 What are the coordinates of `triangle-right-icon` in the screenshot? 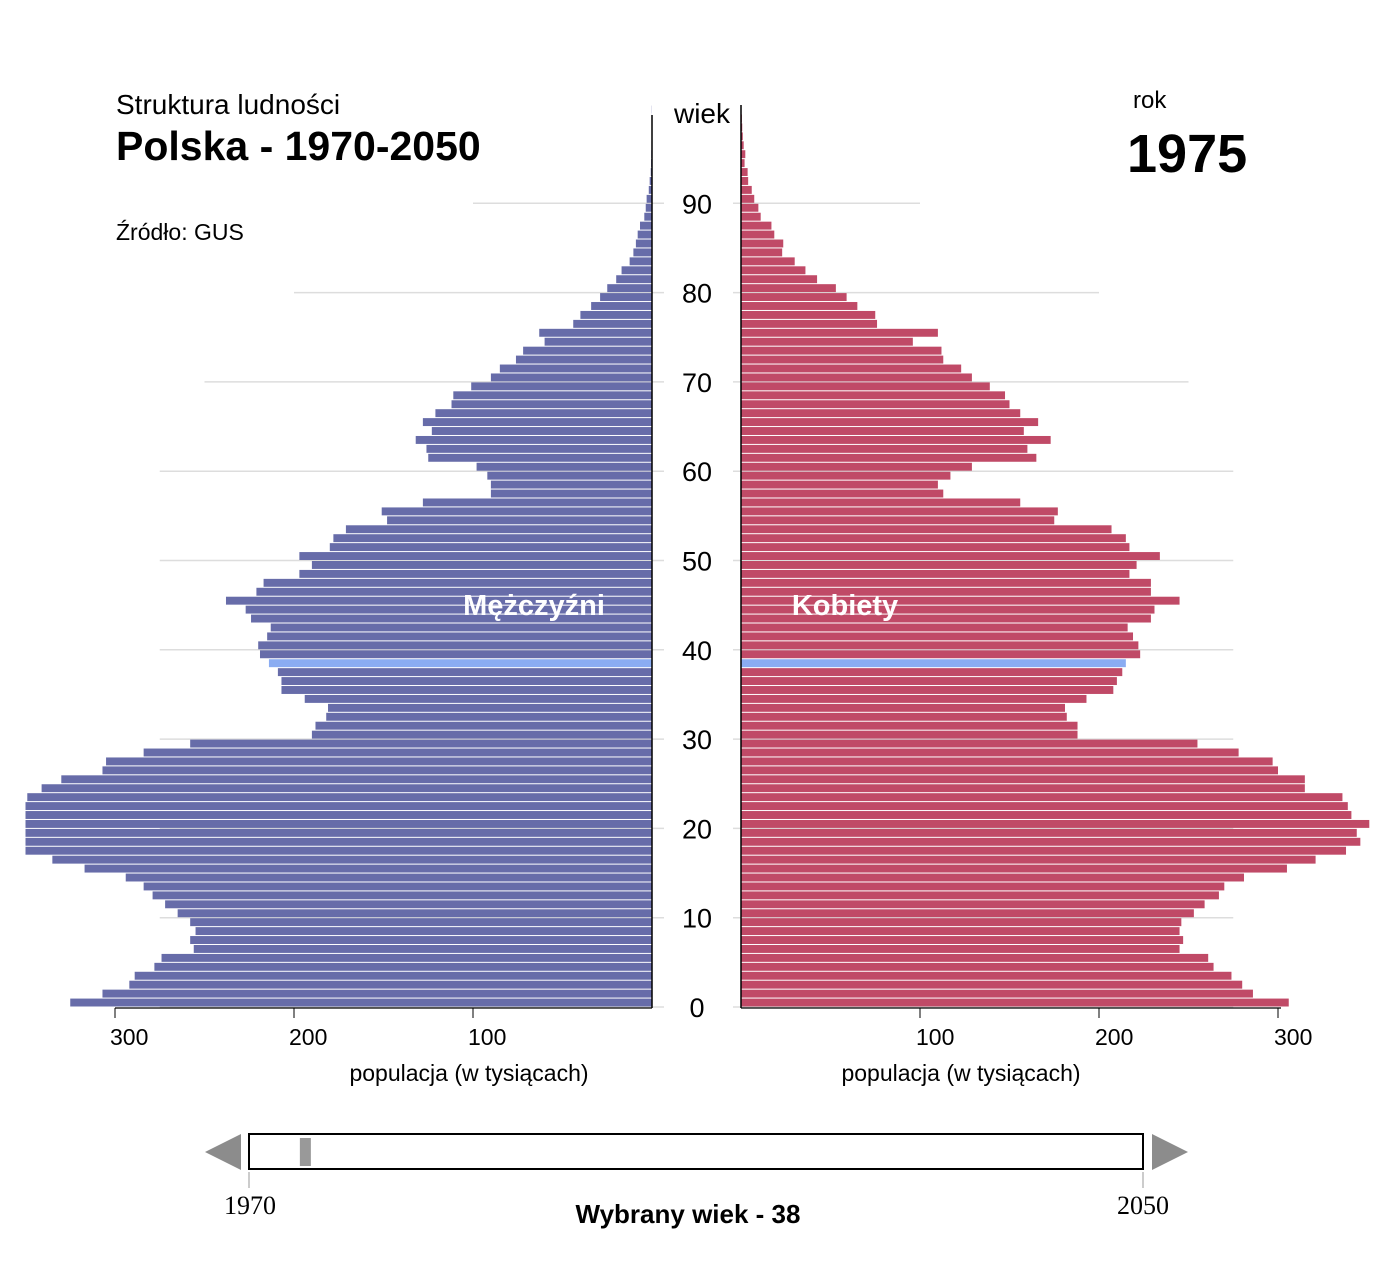 It's located at (1170, 1152).